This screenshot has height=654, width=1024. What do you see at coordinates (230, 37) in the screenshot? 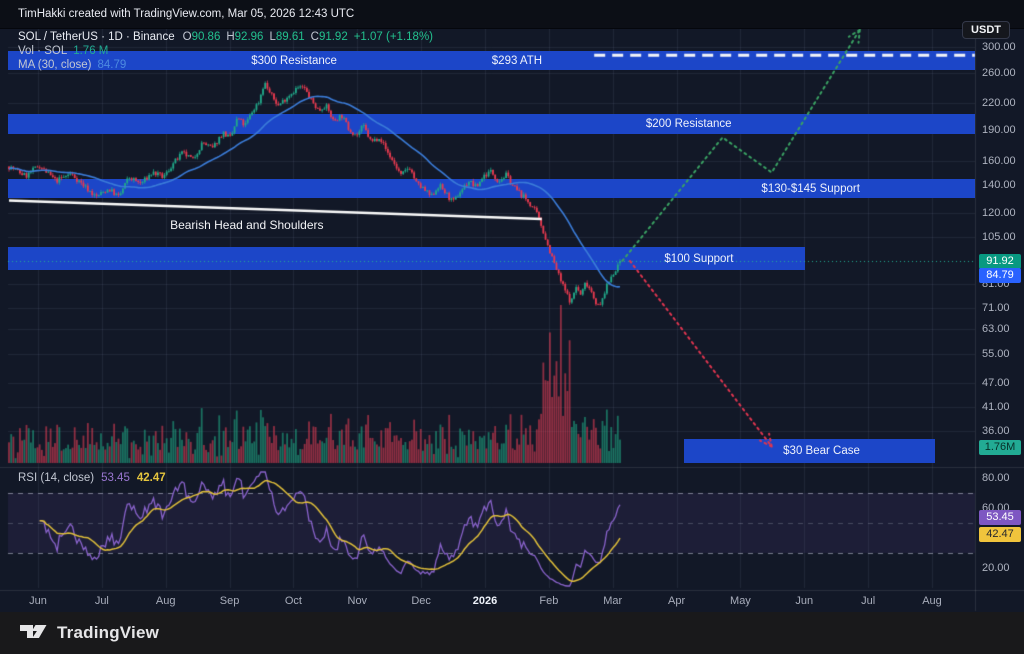
I see `high-label: H` at bounding box center [230, 37].